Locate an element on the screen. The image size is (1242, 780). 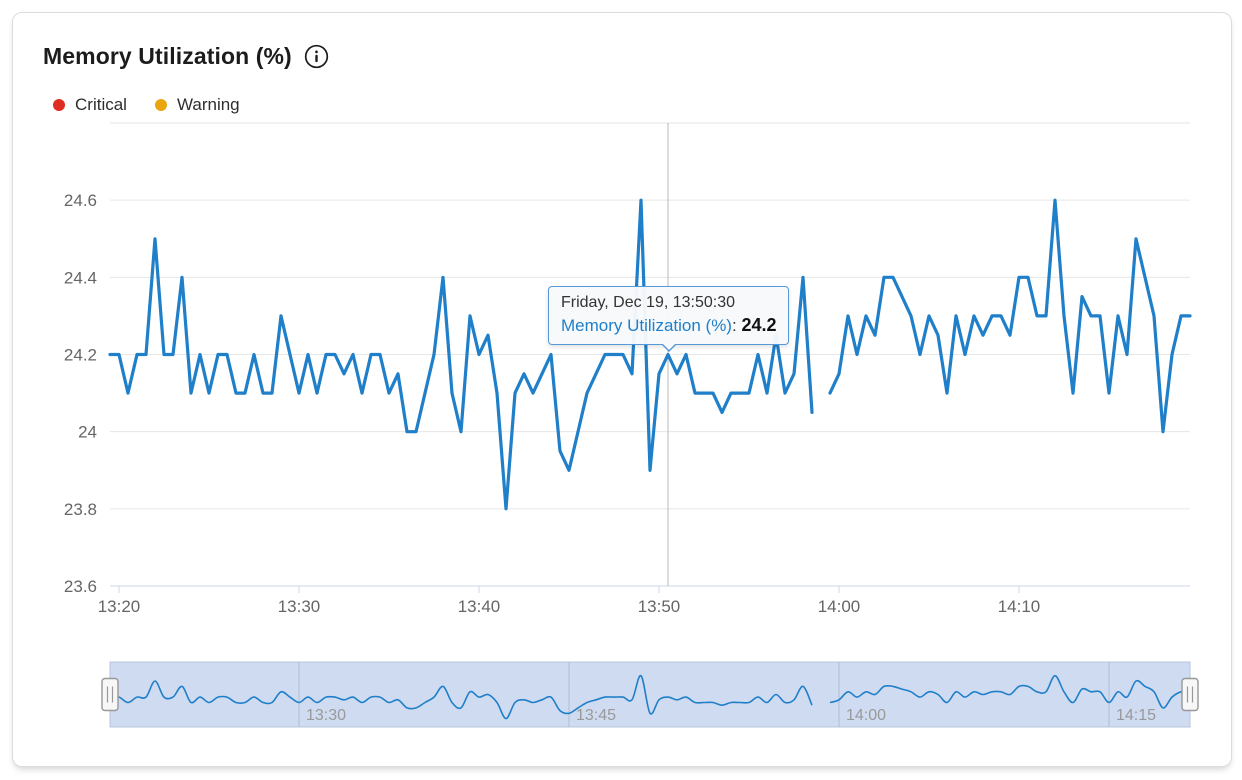
warning-dot-icon is located at coordinates (160, 105).